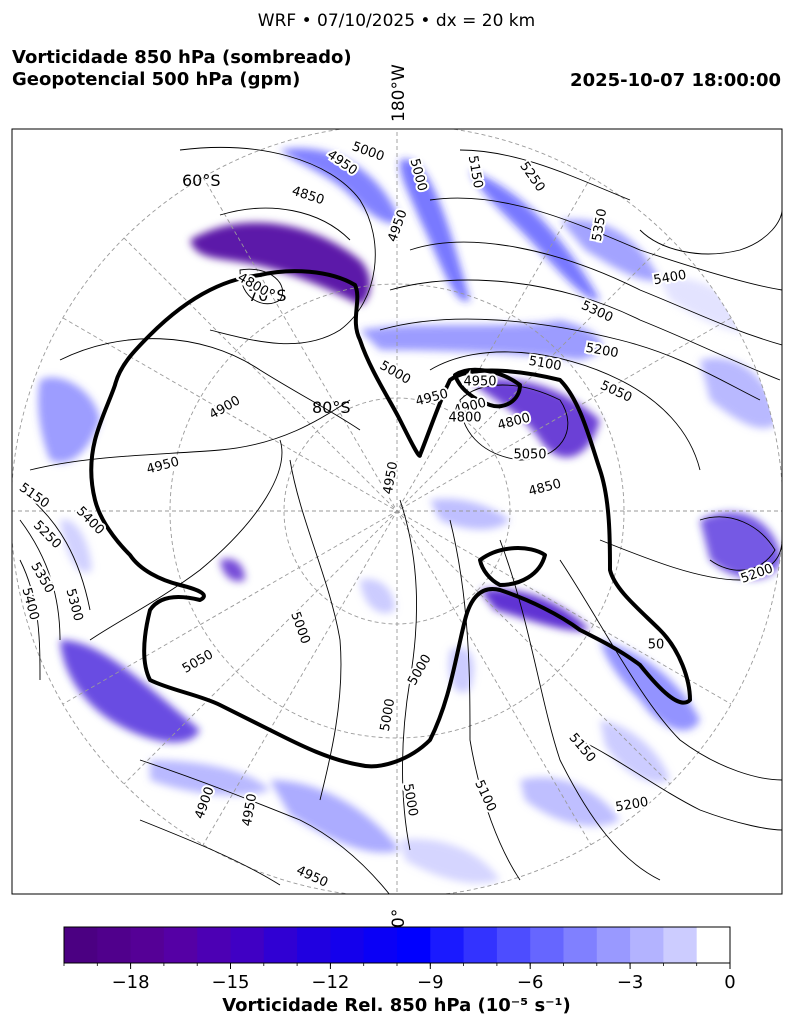 This screenshot has height=1029, width=793. I want to click on contour-label-halo: 4800, so click(464, 418).